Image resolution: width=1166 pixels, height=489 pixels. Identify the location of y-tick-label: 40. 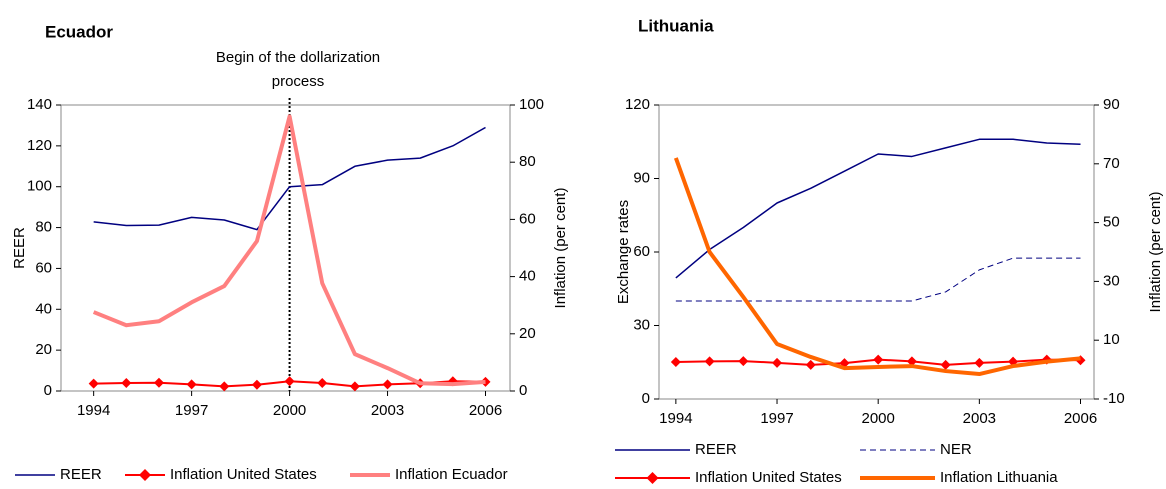
(43, 308).